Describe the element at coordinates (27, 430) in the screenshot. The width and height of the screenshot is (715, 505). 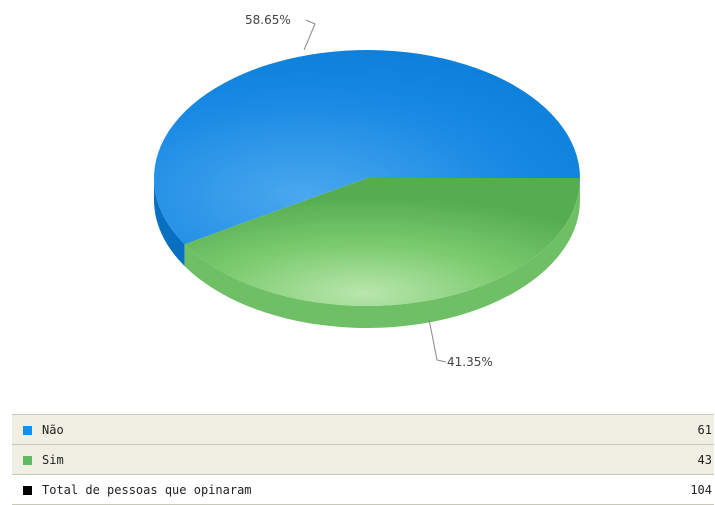
I see `legend-swatch-nao` at that location.